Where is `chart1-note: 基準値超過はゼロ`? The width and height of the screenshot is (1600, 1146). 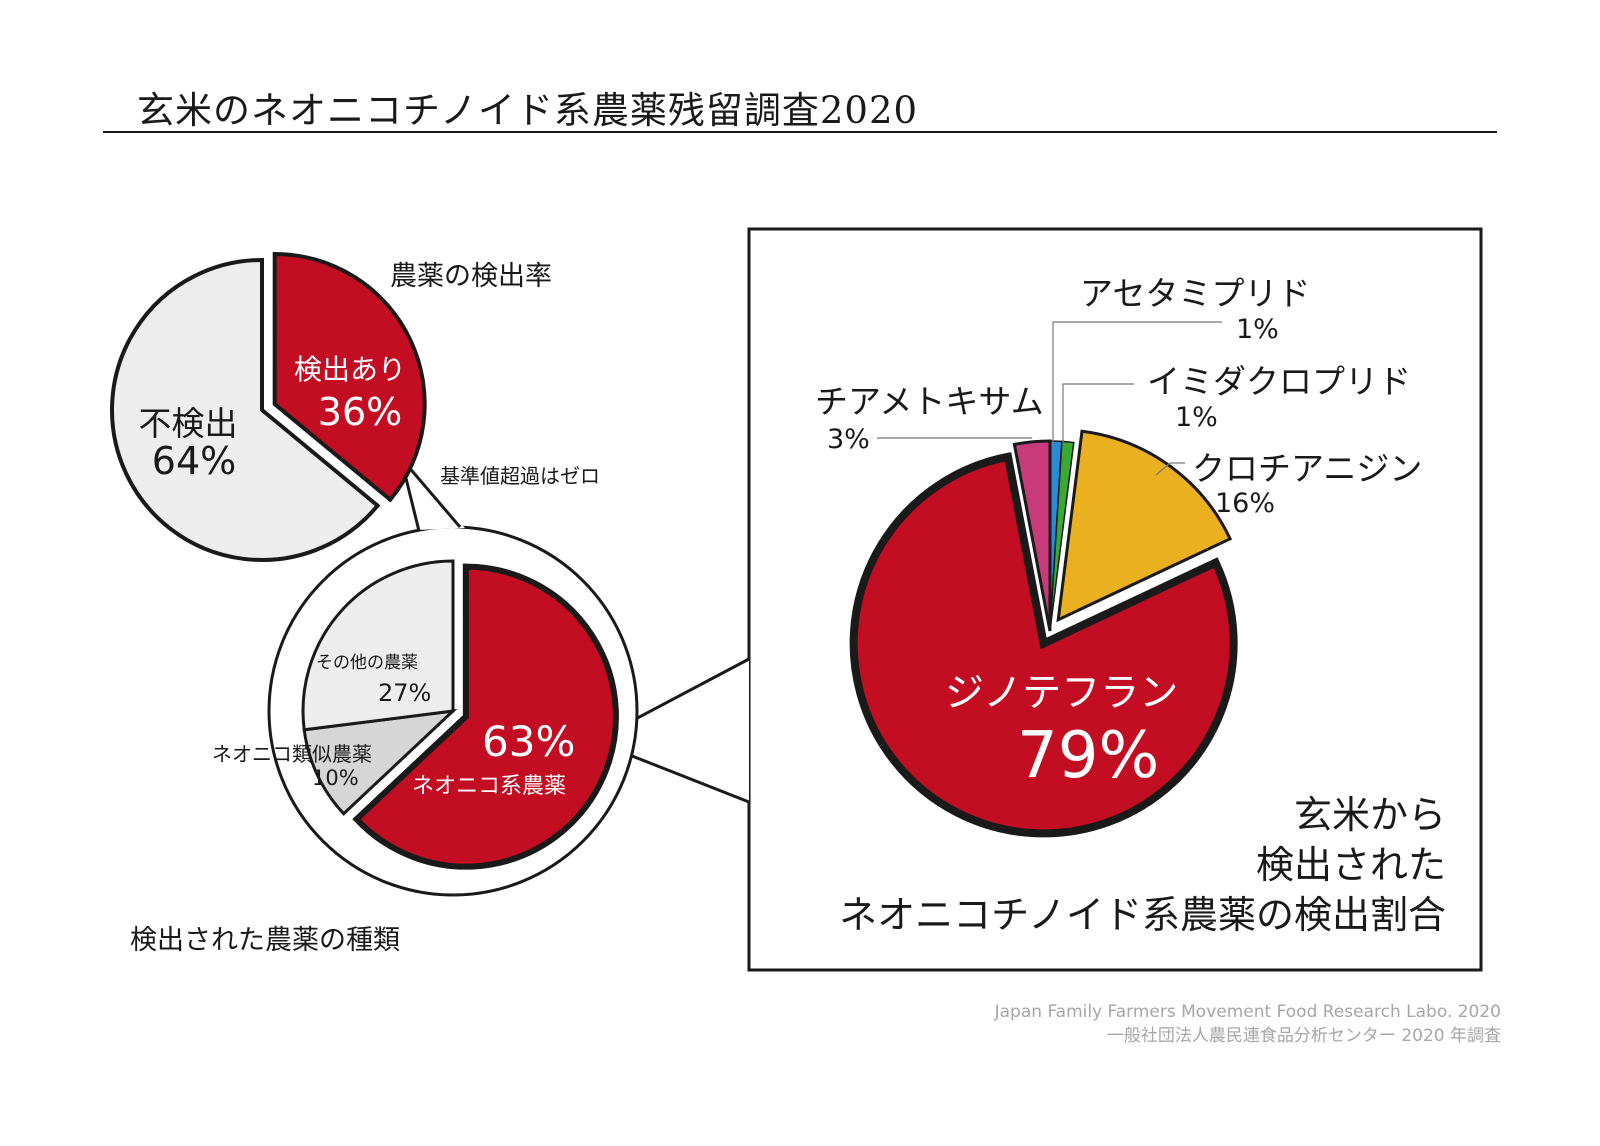 chart1-note: 基準値超過はゼロ is located at coordinates (520, 476).